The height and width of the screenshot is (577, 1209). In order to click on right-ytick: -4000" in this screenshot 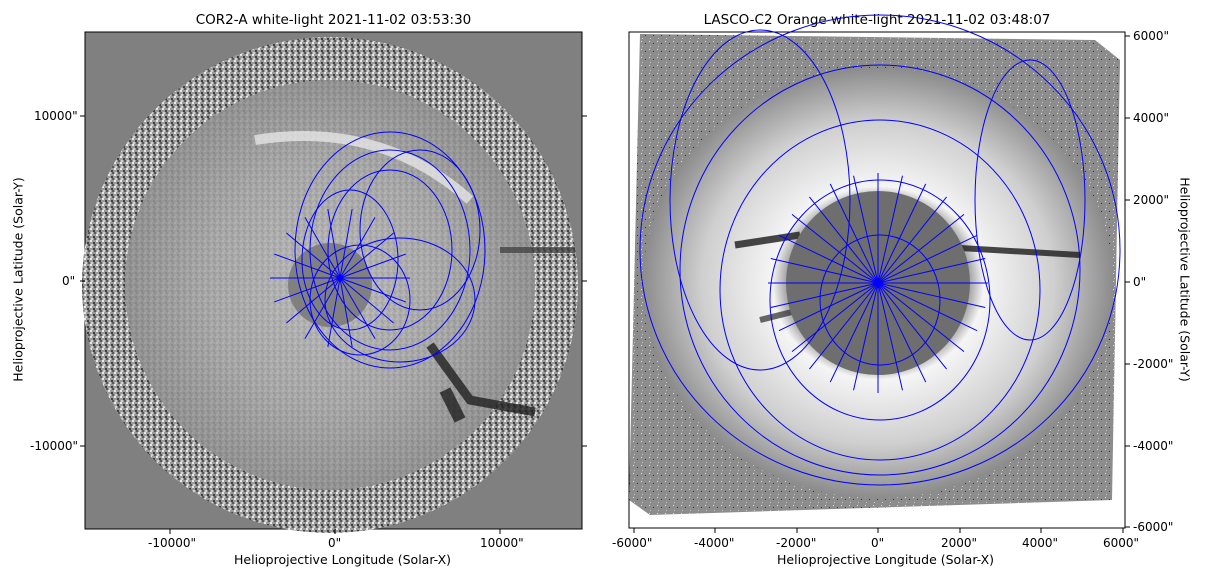, I will do `click(1153, 446)`.